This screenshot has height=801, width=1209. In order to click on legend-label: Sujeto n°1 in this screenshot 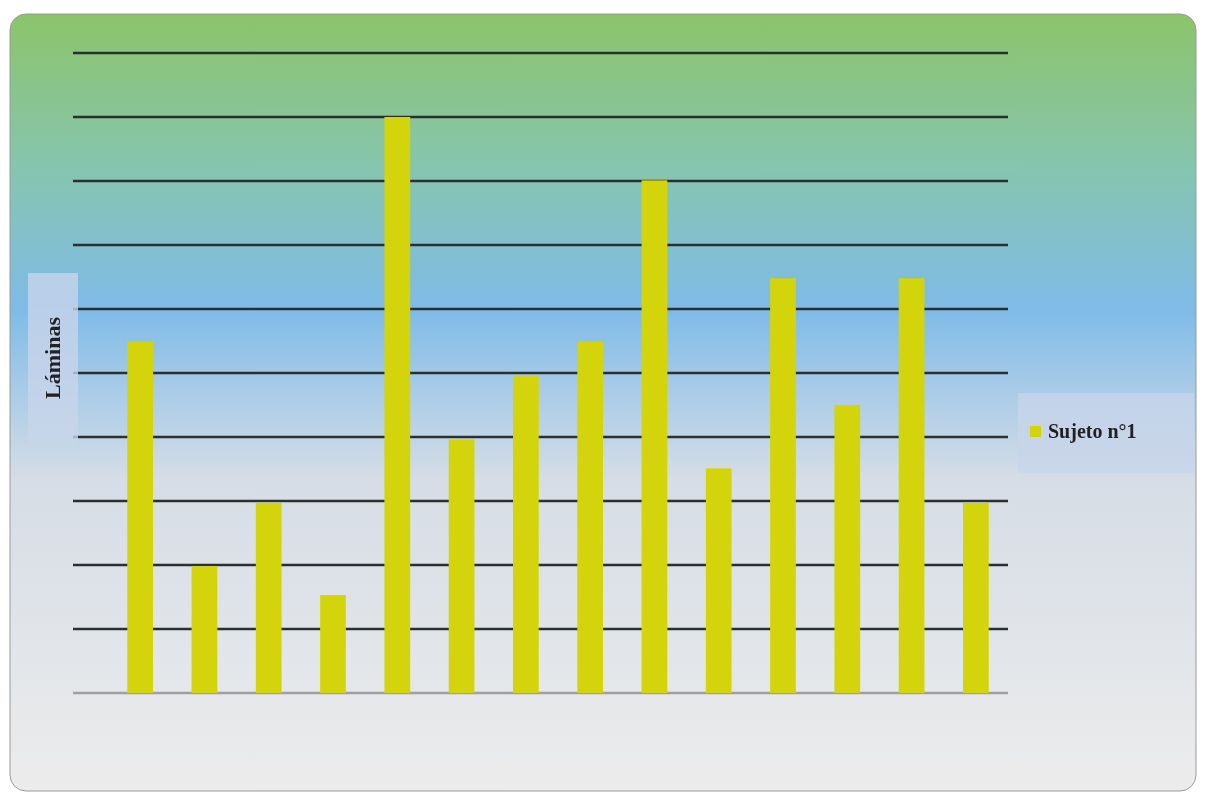, I will do `click(1092, 431)`.